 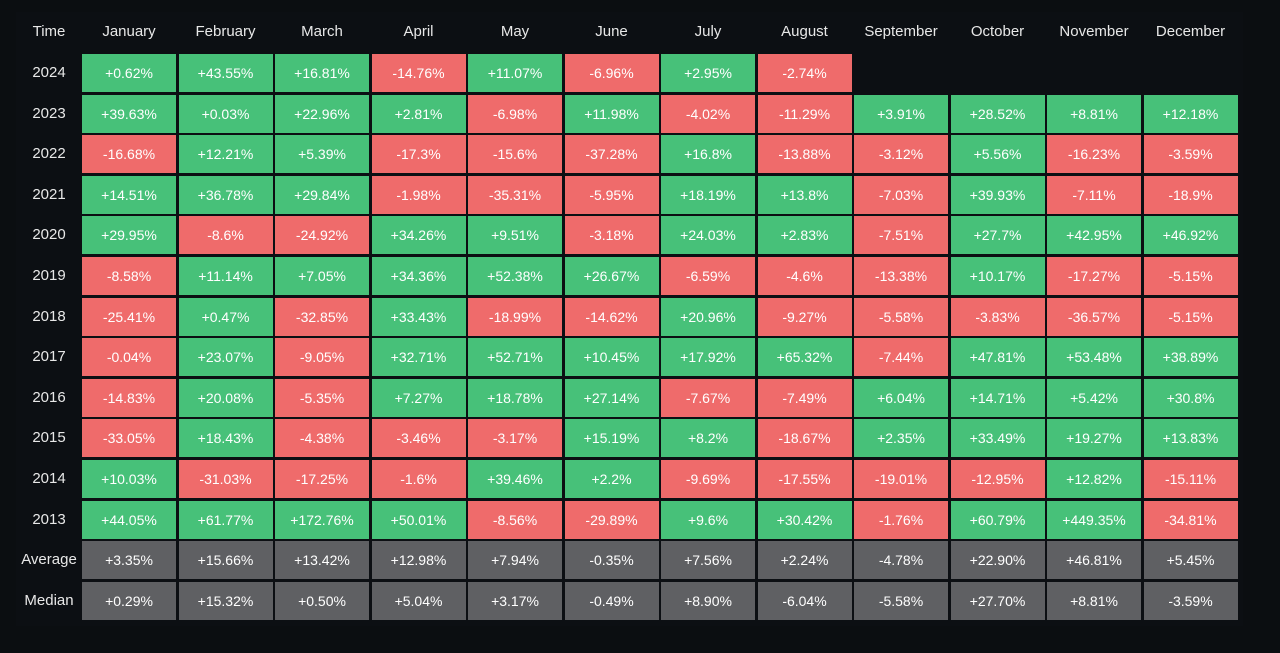 What do you see at coordinates (901, 438) in the screenshot?
I see `return-cell: +2.35%` at bounding box center [901, 438].